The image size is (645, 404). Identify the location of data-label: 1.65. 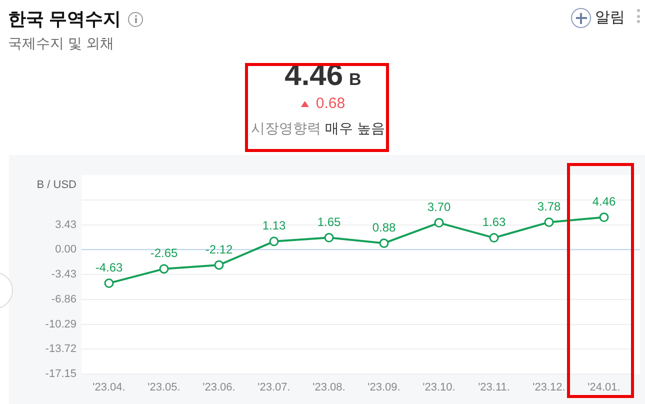
(329, 221).